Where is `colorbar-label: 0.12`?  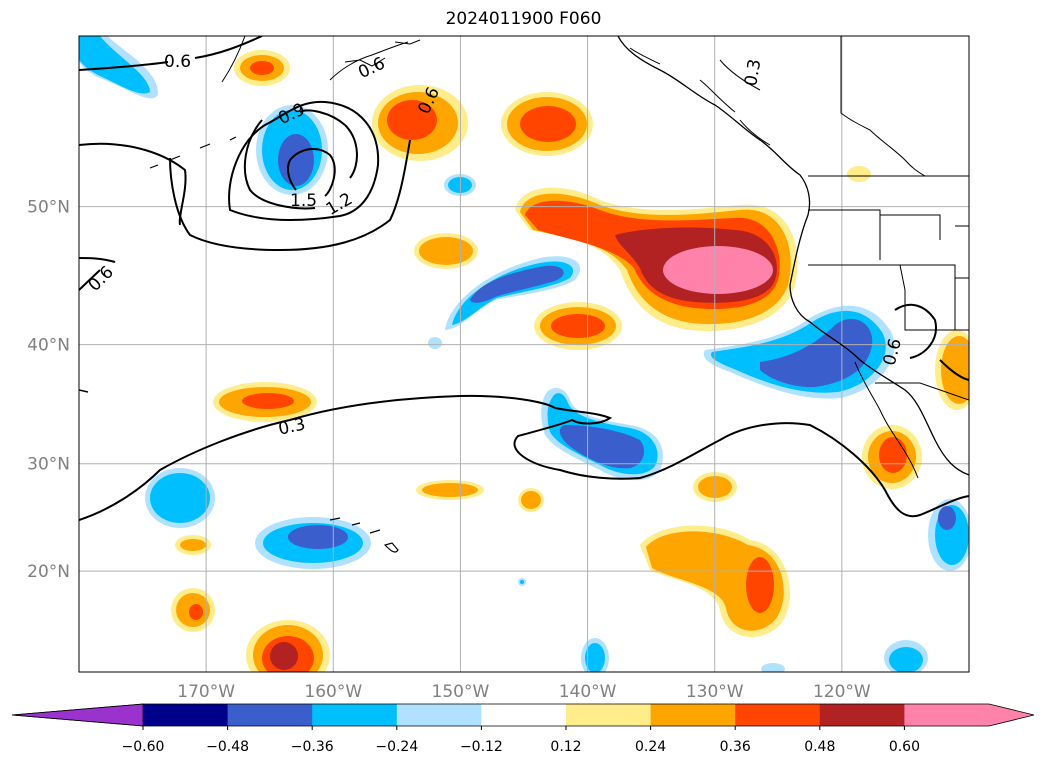
colorbar-label: 0.12 is located at coordinates (565, 747).